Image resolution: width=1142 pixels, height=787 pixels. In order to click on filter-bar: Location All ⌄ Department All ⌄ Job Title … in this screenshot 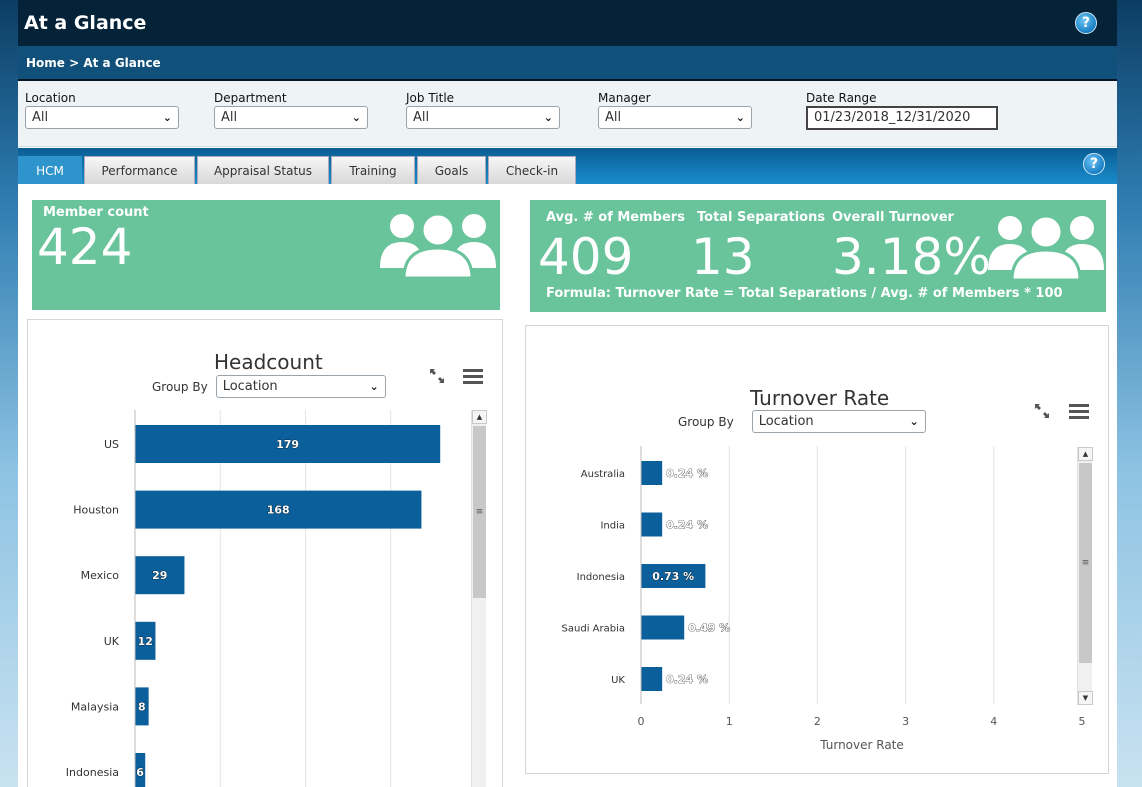, I will do `click(567, 114)`.